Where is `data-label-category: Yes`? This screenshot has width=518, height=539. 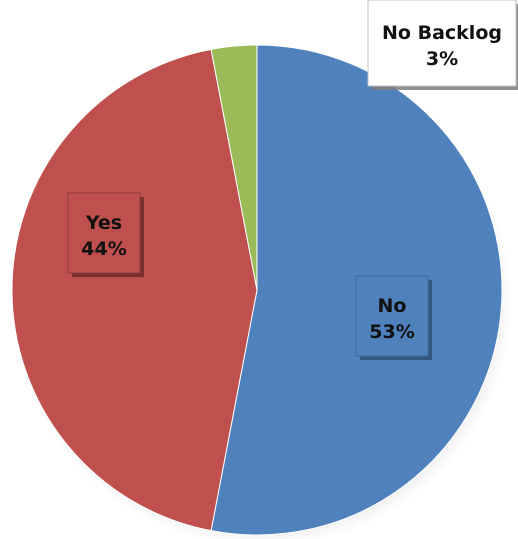 data-label-category: Yes is located at coordinates (103, 223).